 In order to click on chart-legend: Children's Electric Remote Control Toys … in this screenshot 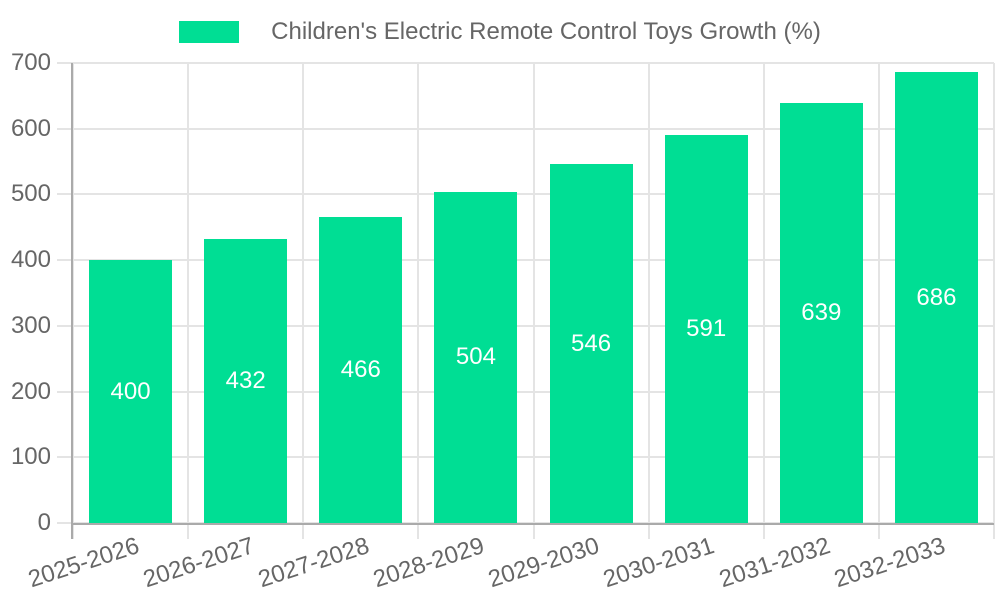, I will do `click(500, 31)`.